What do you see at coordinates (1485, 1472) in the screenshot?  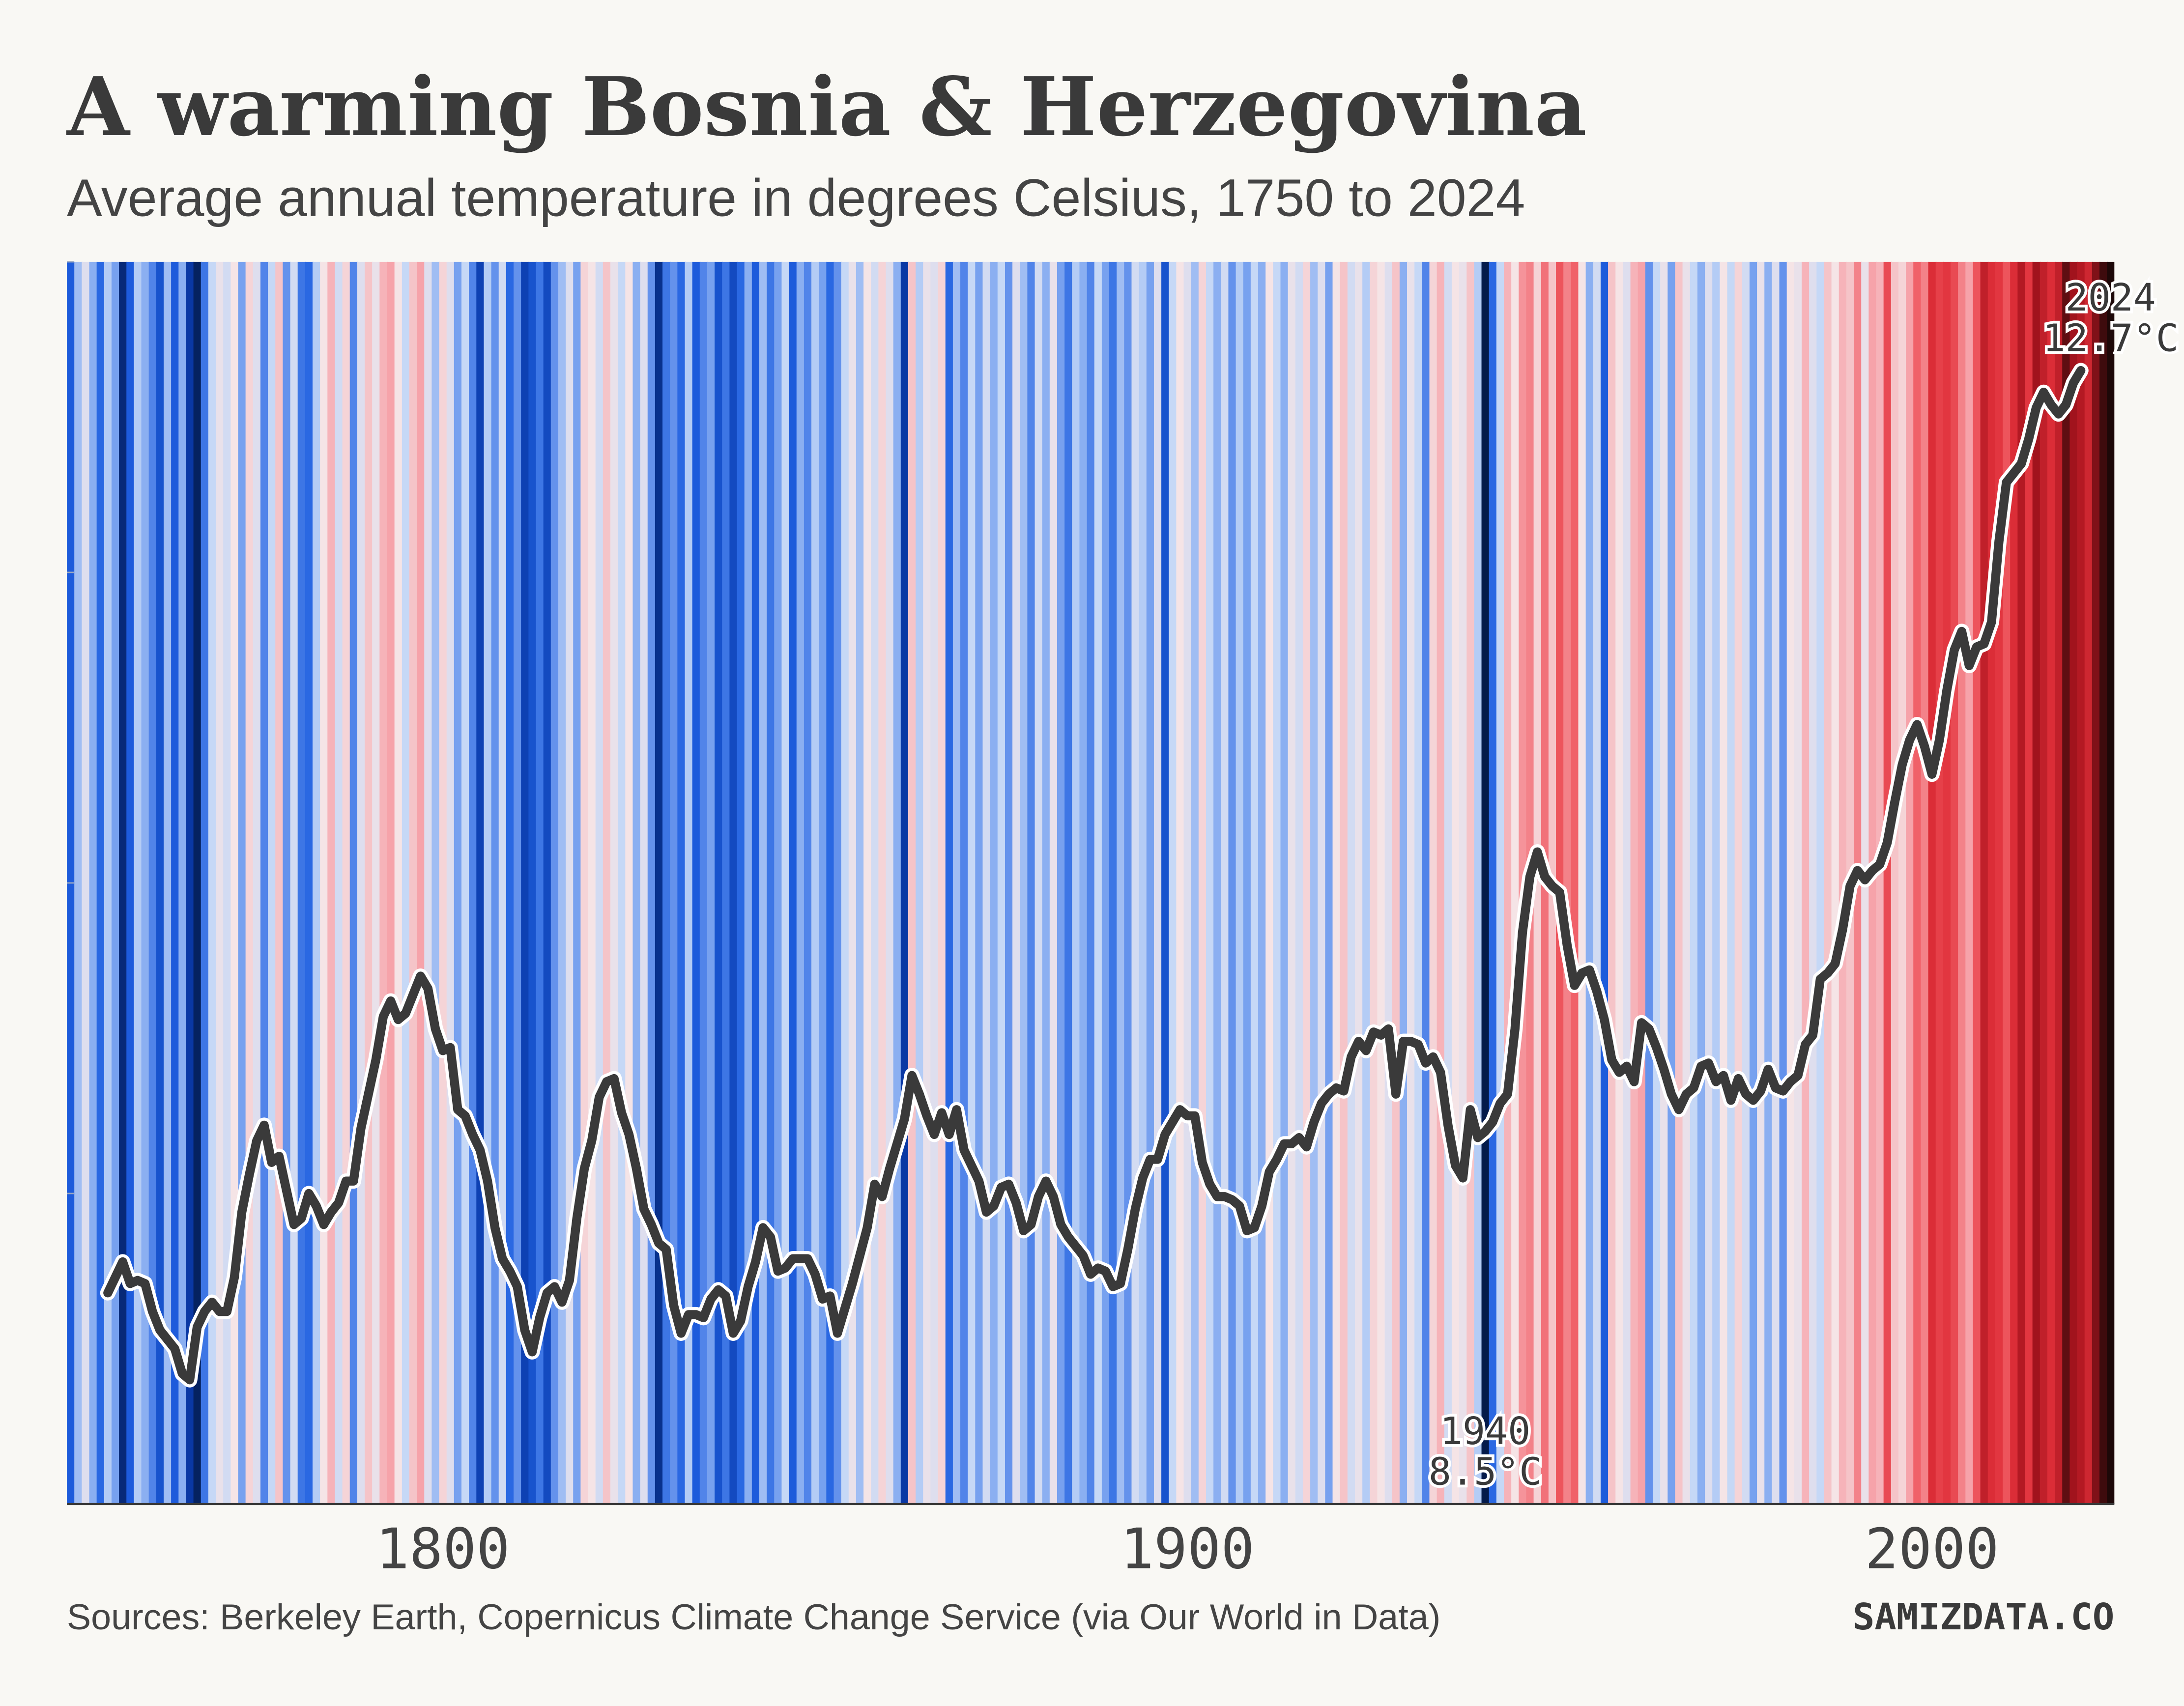 I see `annotation-value: 8.5°C` at bounding box center [1485, 1472].